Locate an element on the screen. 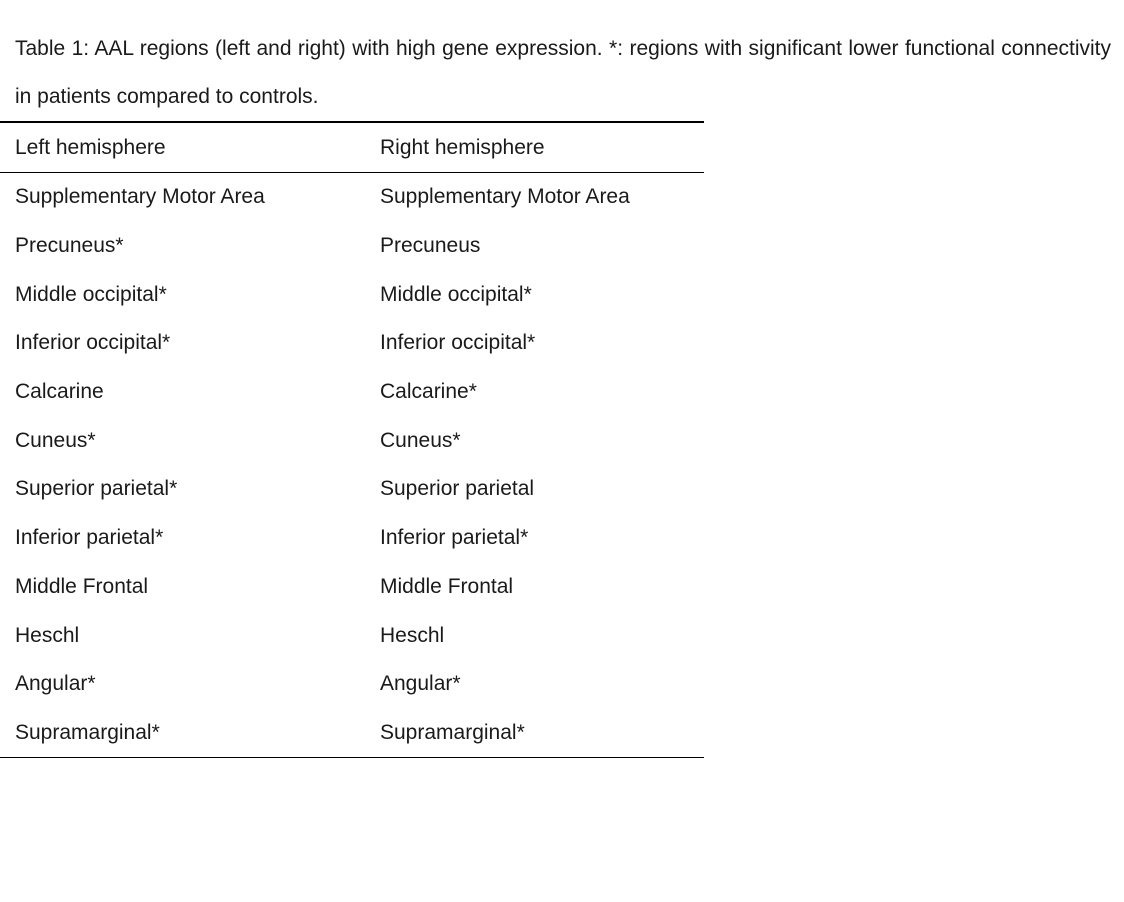 Image resolution: width=1124 pixels, height=902 pixels. cell-right-hemisphere: Middle occipital* is located at coordinates (456, 294).